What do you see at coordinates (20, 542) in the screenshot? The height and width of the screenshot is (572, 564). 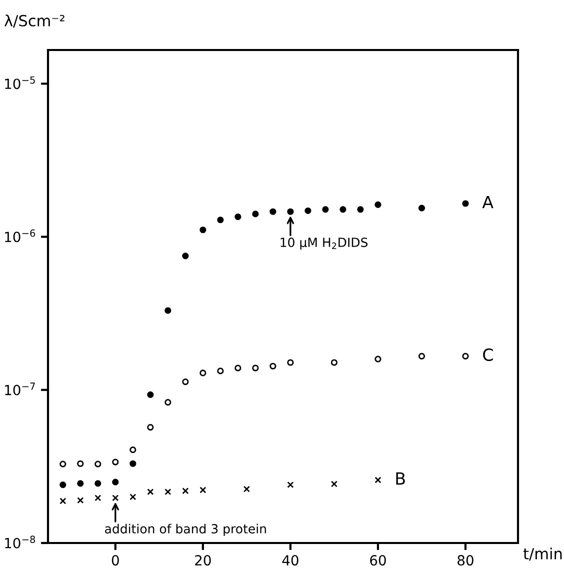 I see `y-tick-label: 10$^{−8}$` at bounding box center [20, 542].